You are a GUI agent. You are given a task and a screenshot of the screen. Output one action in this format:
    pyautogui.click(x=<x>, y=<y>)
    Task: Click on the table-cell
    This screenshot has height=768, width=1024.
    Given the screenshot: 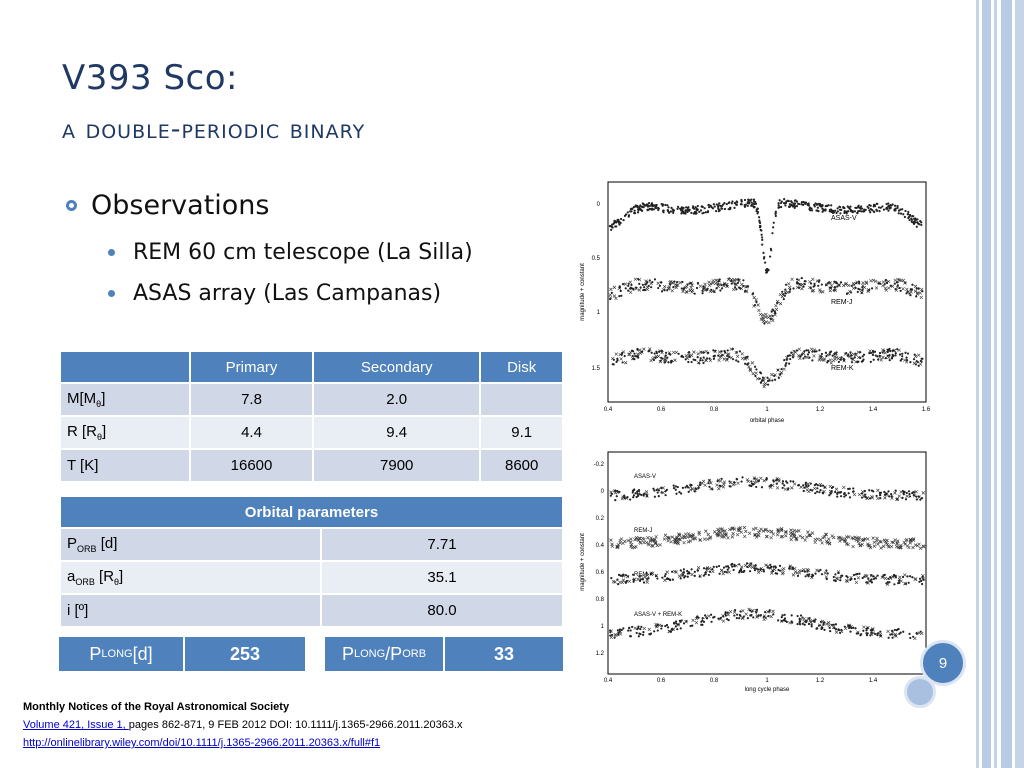 What is the action you would take?
    pyautogui.click(x=521, y=399)
    